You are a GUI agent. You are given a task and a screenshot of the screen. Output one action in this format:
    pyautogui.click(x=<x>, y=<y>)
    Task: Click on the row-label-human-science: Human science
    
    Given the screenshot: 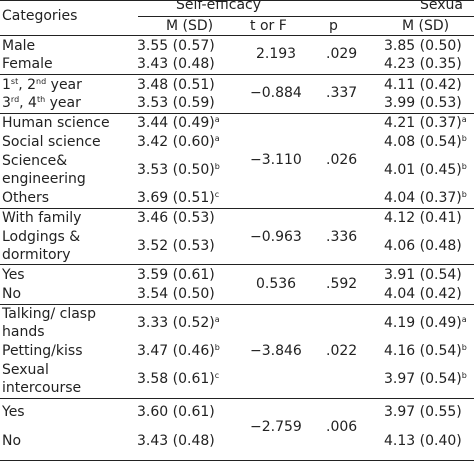 What is the action you would take?
    pyautogui.click(x=56, y=123)
    